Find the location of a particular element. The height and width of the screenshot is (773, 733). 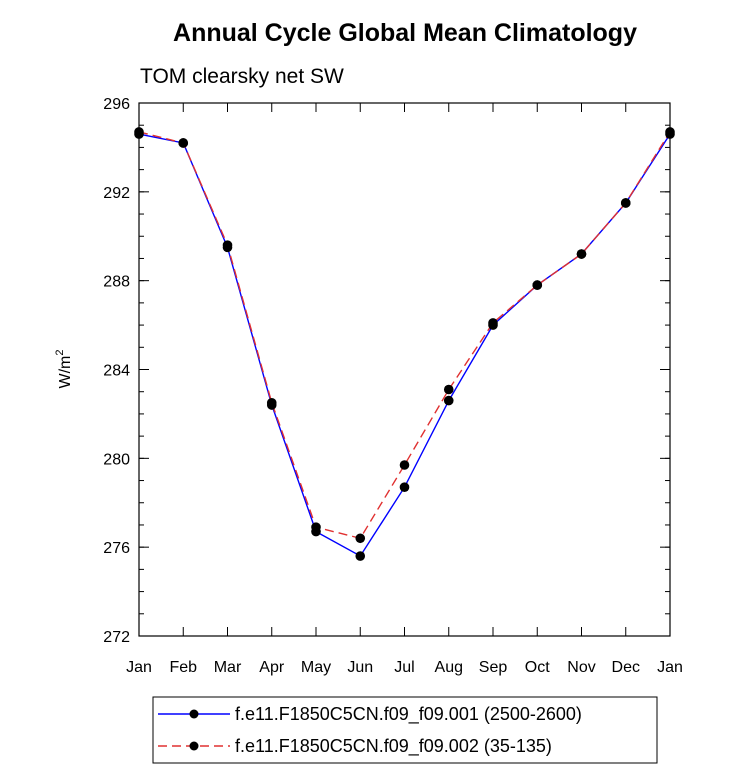

y-axis-title: W/m2 is located at coordinates (64, 369).